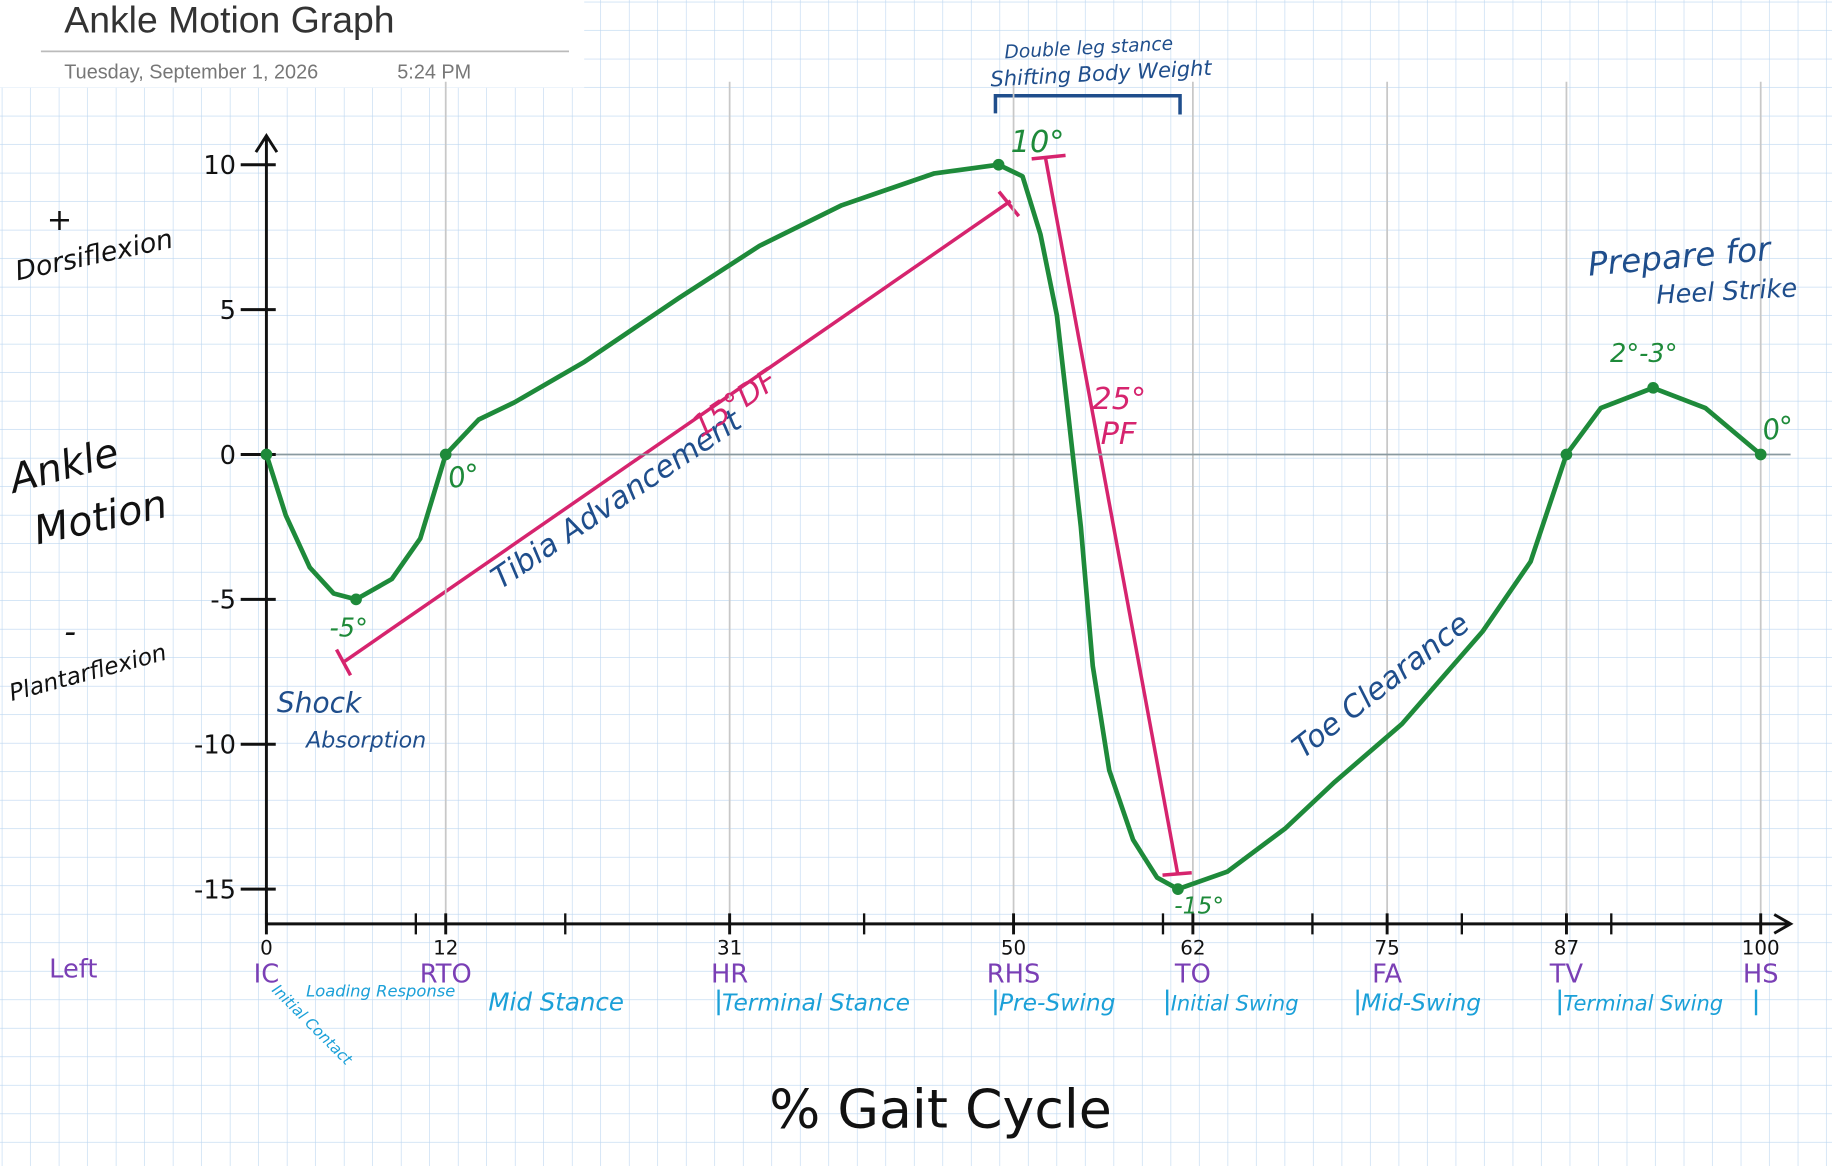 The height and width of the screenshot is (1166, 1832). What do you see at coordinates (1030, 924) in the screenshot?
I see `x-axis` at bounding box center [1030, 924].